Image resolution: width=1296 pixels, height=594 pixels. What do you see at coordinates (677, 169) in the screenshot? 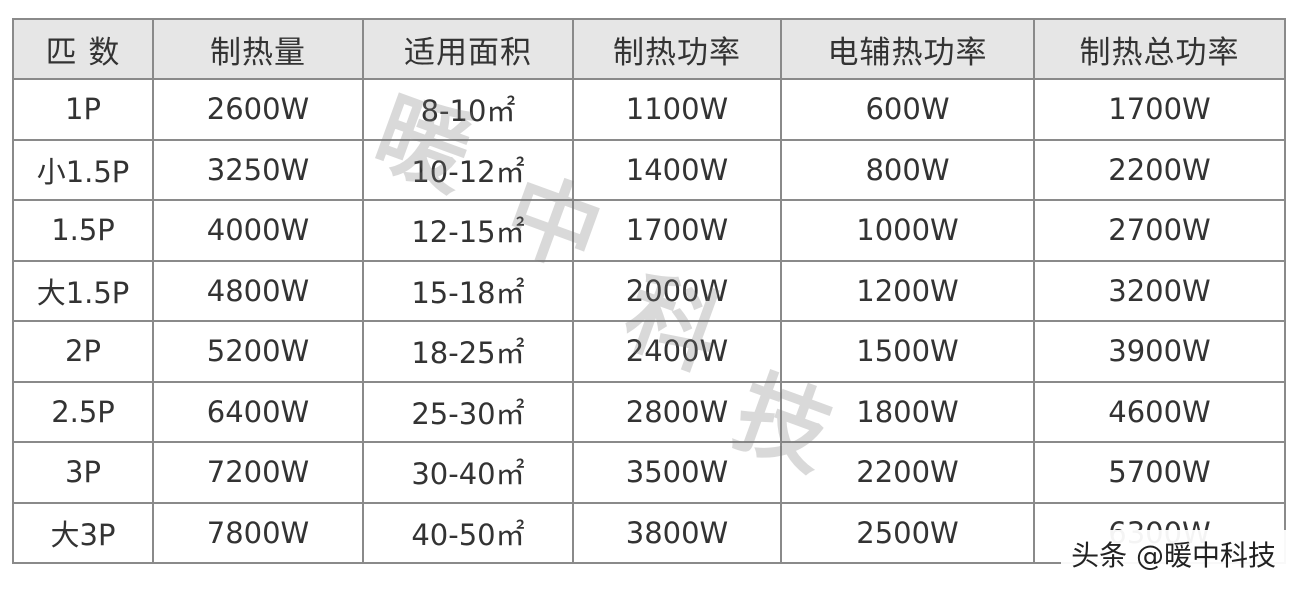
I see `table-cell: 1400W` at bounding box center [677, 169].